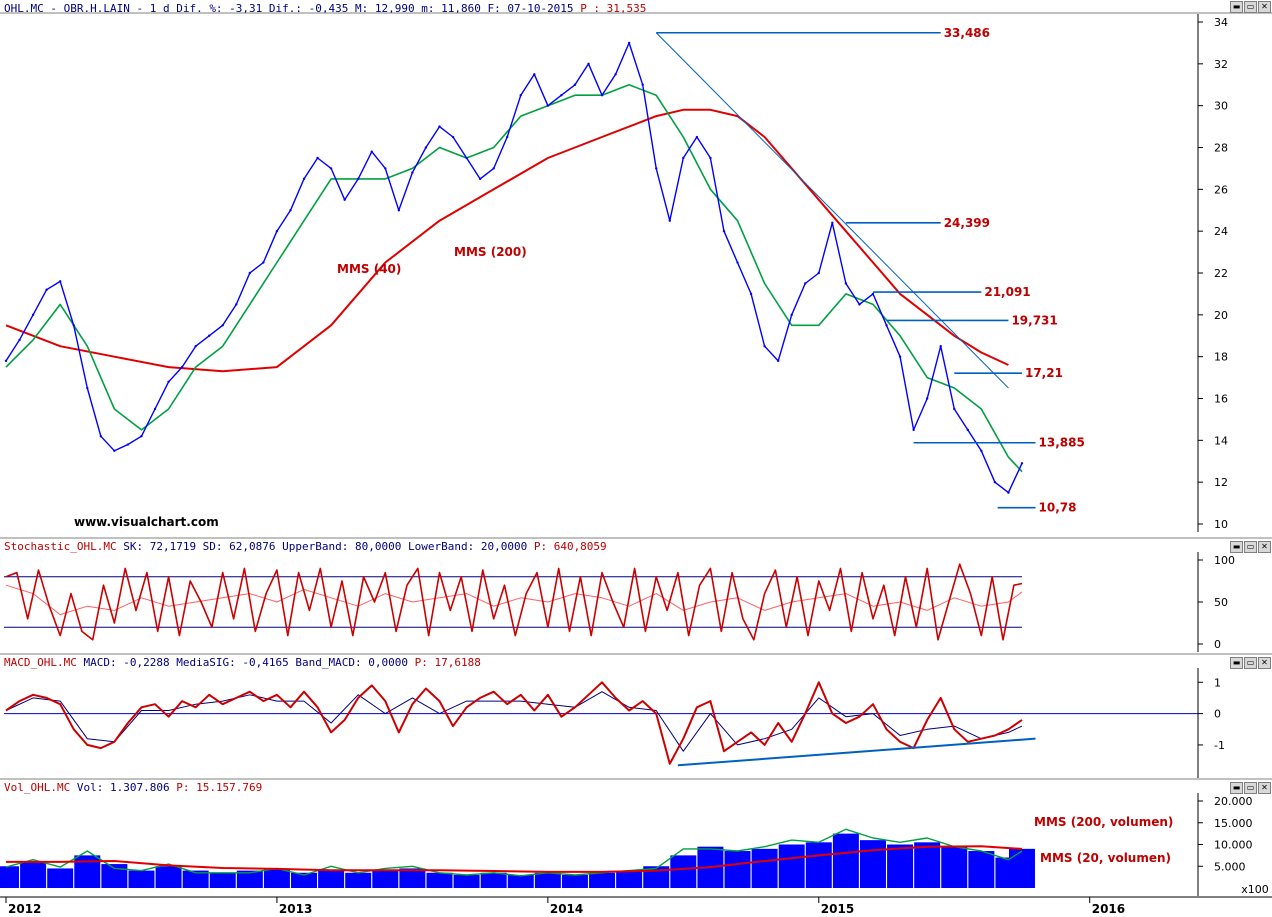 The image size is (1272, 917). I want to click on level-label: 21,091, so click(1007, 292).